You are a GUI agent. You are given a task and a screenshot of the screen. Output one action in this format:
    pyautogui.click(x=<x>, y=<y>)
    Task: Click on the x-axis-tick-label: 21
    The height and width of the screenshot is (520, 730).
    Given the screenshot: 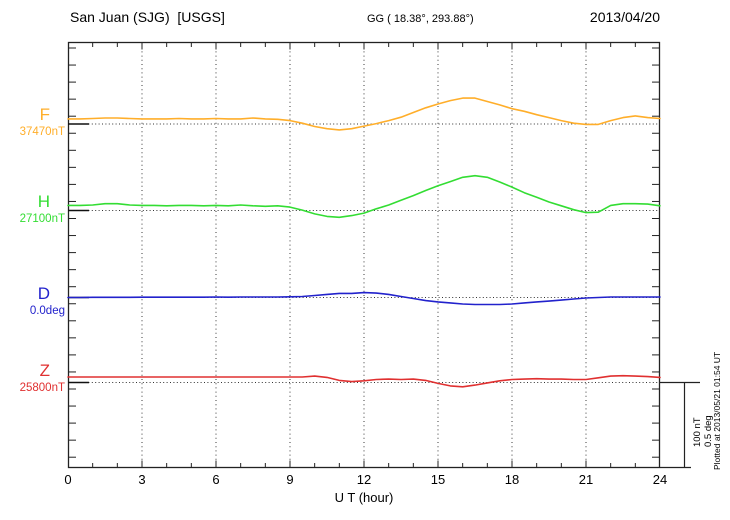 What is the action you would take?
    pyautogui.click(x=586, y=479)
    